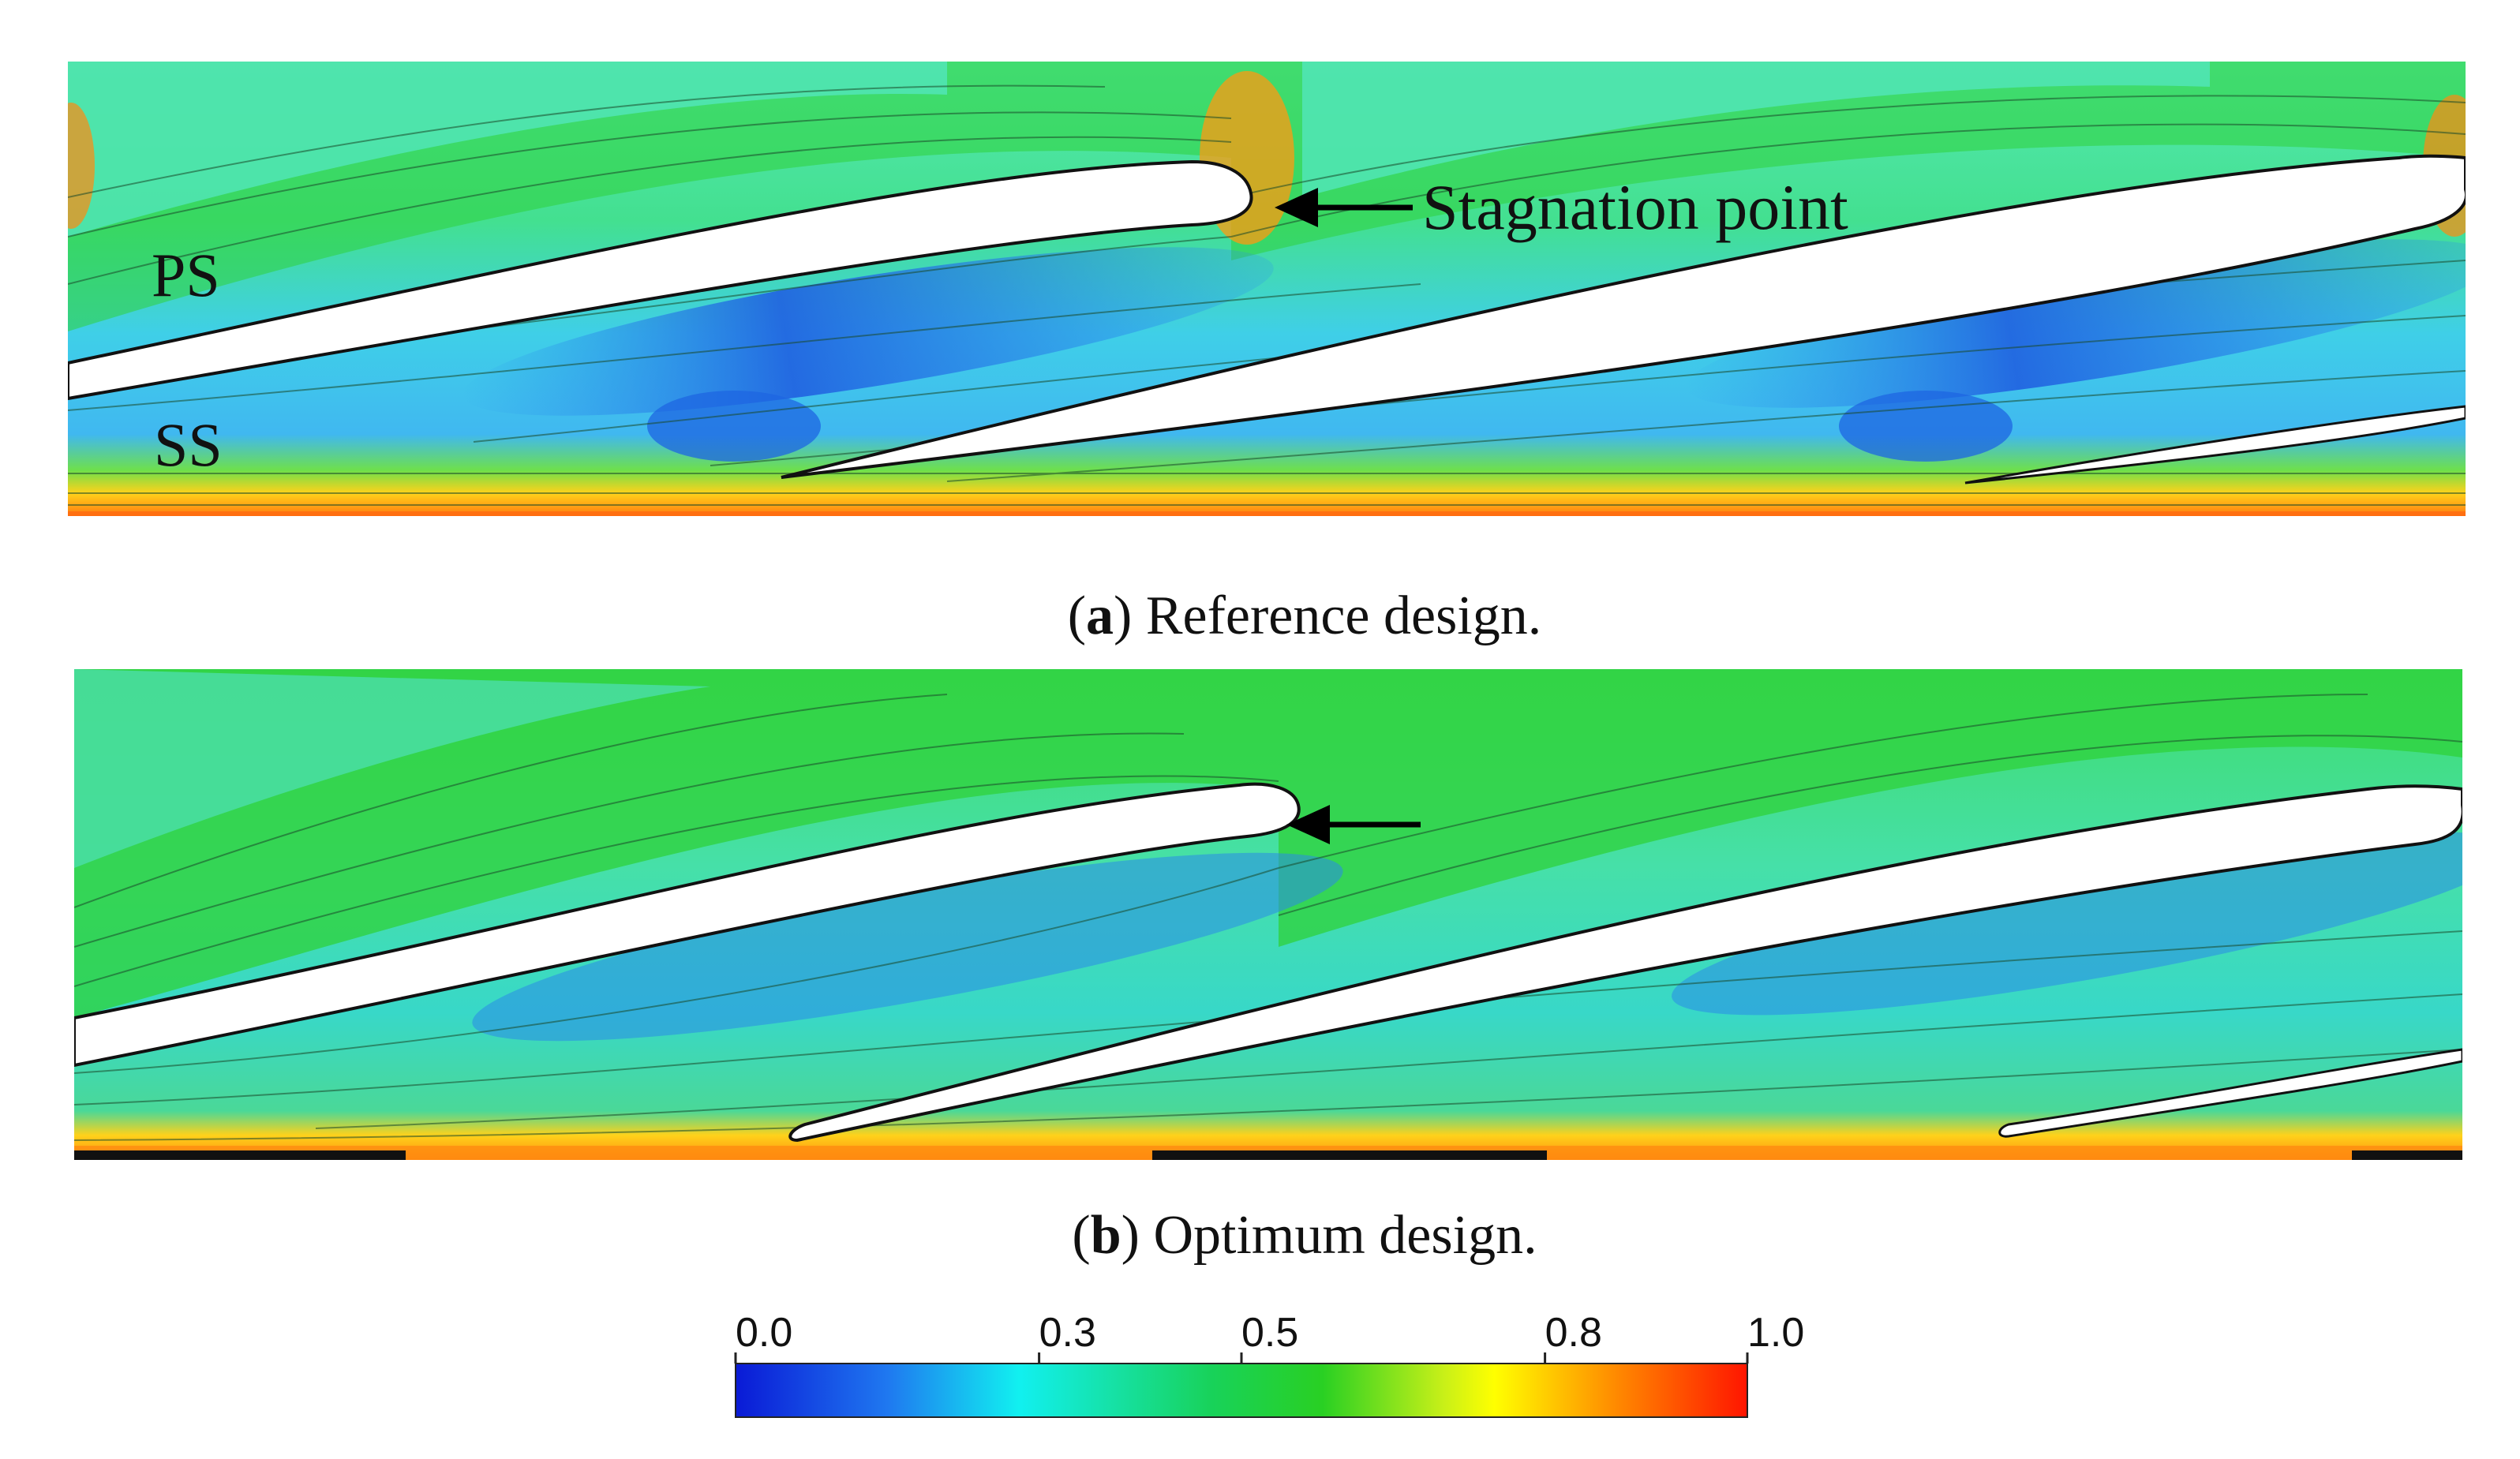  I want to click on caption-a: (a) Reference design., so click(1305, 615).